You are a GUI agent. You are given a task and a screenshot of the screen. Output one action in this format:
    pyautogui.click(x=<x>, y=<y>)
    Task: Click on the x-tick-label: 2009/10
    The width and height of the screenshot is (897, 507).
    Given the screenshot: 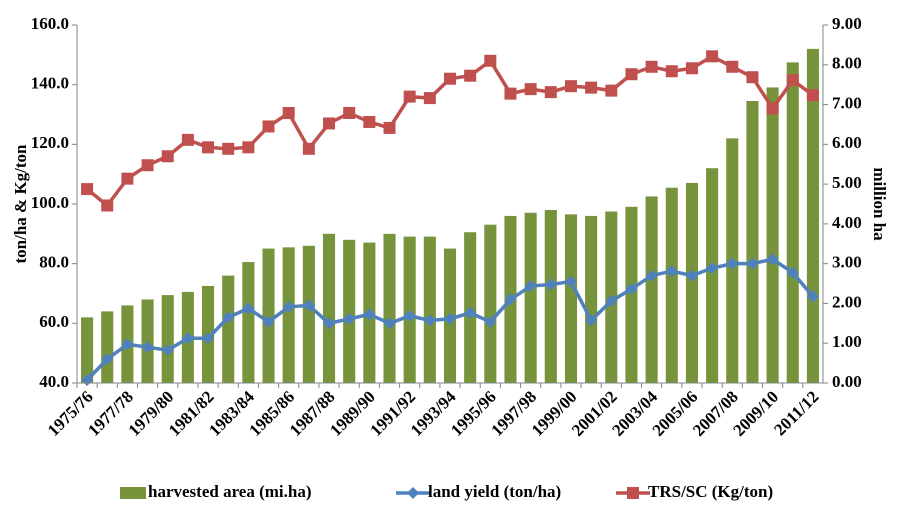 What is the action you would take?
    pyautogui.click(x=755, y=413)
    